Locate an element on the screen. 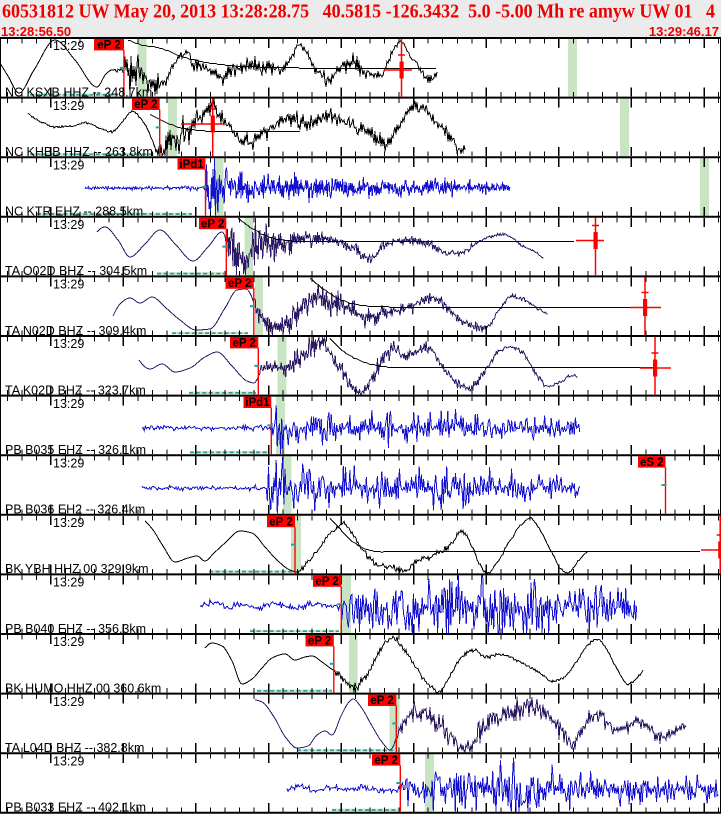 The image size is (721, 823). svg-text: BK HUMO HHZ 00 360.6km is located at coordinates (83, 688).